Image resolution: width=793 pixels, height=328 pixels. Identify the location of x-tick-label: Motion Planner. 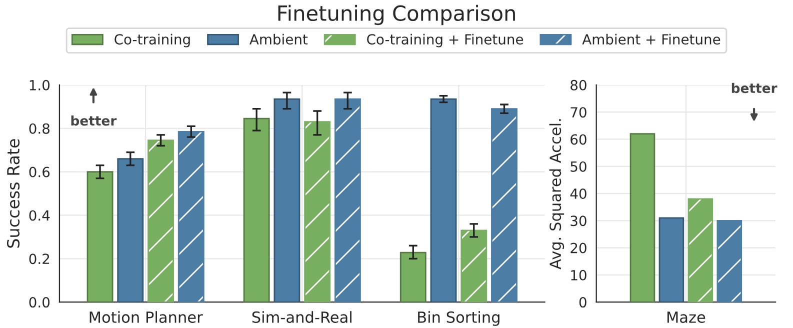
(146, 317).